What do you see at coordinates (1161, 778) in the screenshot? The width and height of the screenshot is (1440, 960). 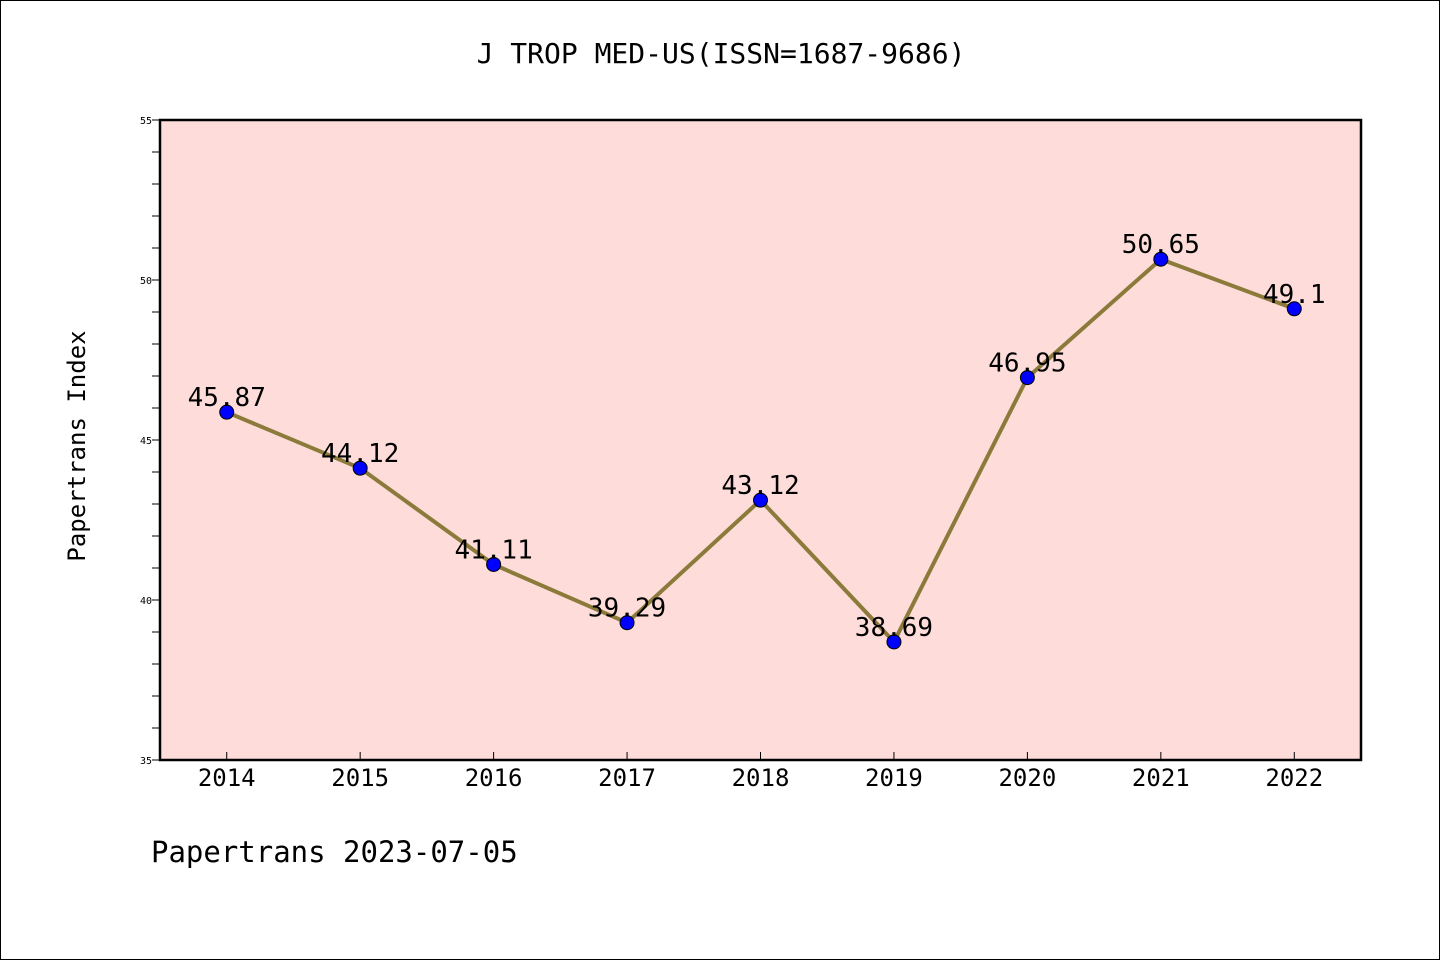 I see `x-tick-label: 2021` at bounding box center [1161, 778].